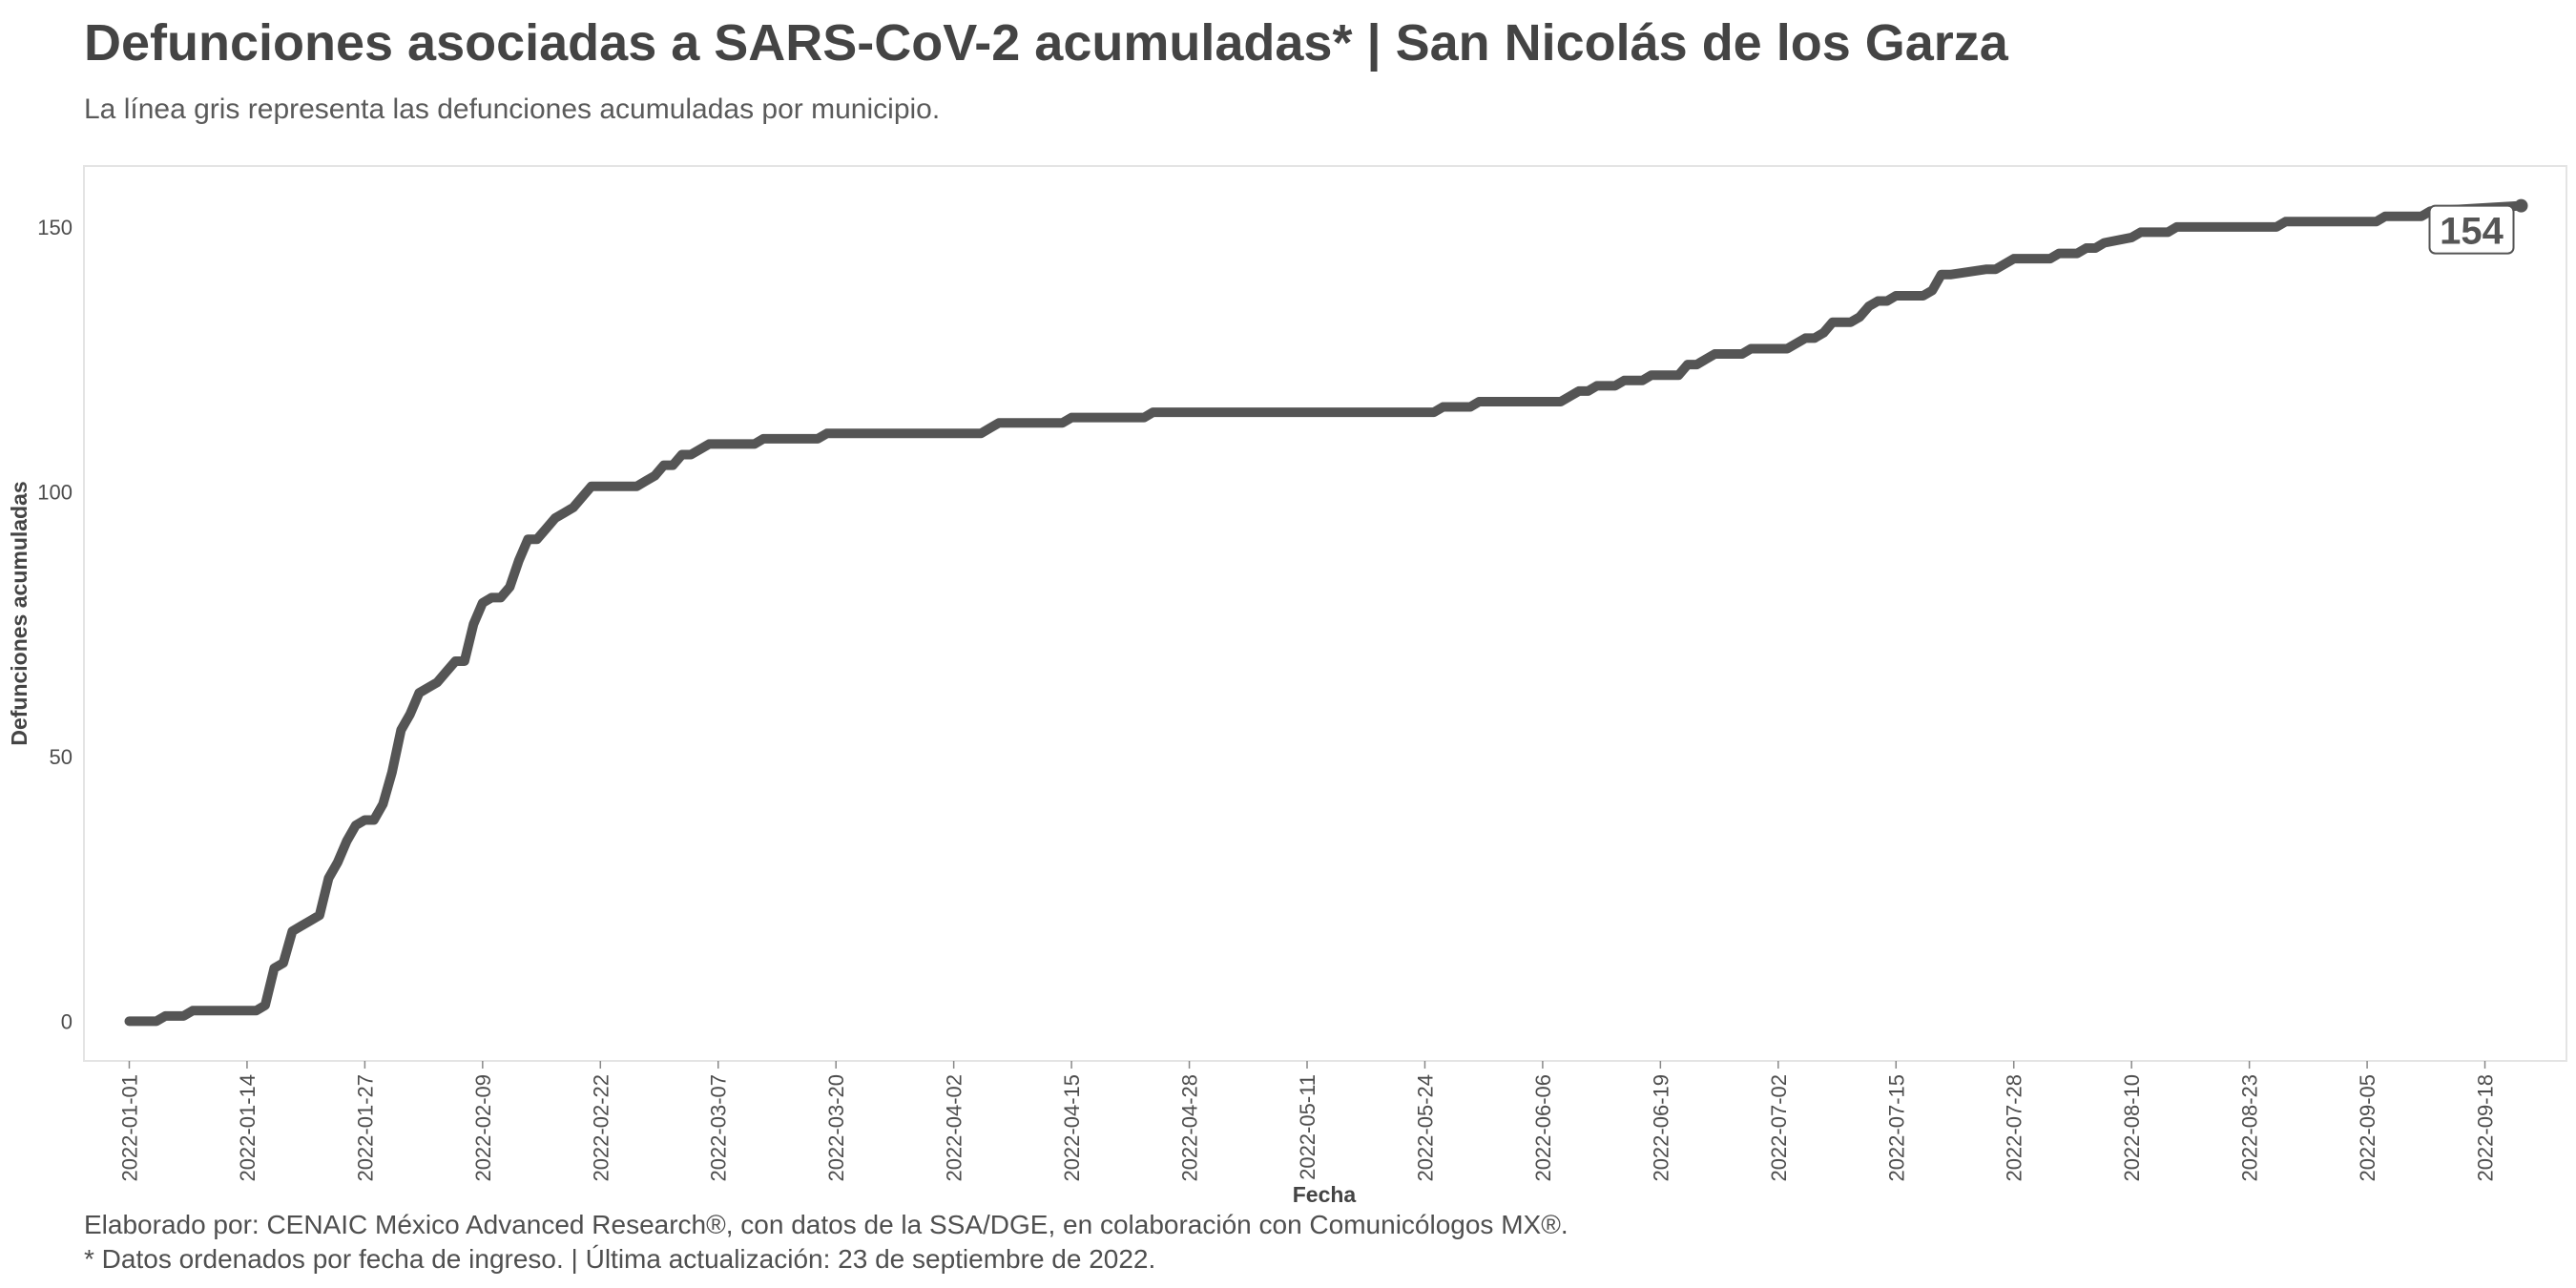 The width and height of the screenshot is (2576, 1288). I want to click on x-tick-label: 2022-02-22, so click(601, 1128).